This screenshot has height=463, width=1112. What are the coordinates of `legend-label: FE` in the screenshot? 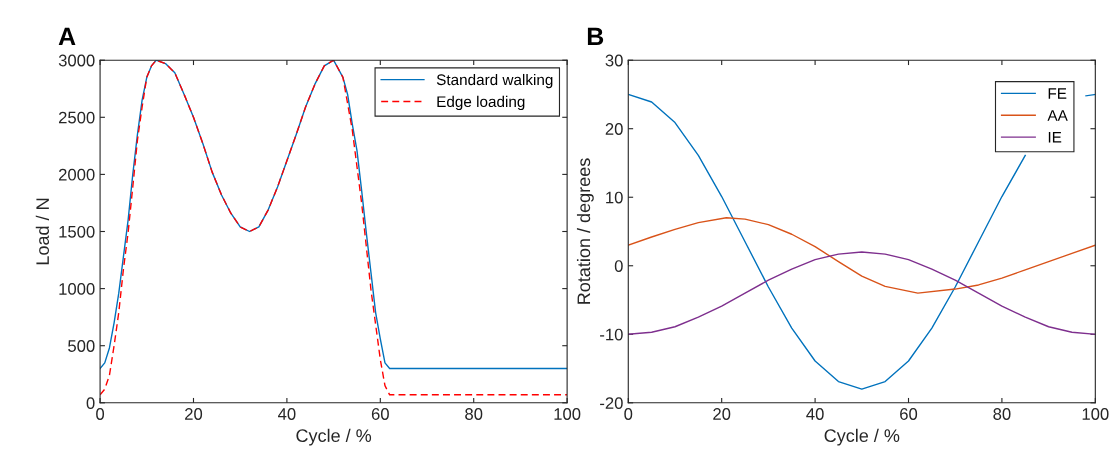 It's located at (1057, 93).